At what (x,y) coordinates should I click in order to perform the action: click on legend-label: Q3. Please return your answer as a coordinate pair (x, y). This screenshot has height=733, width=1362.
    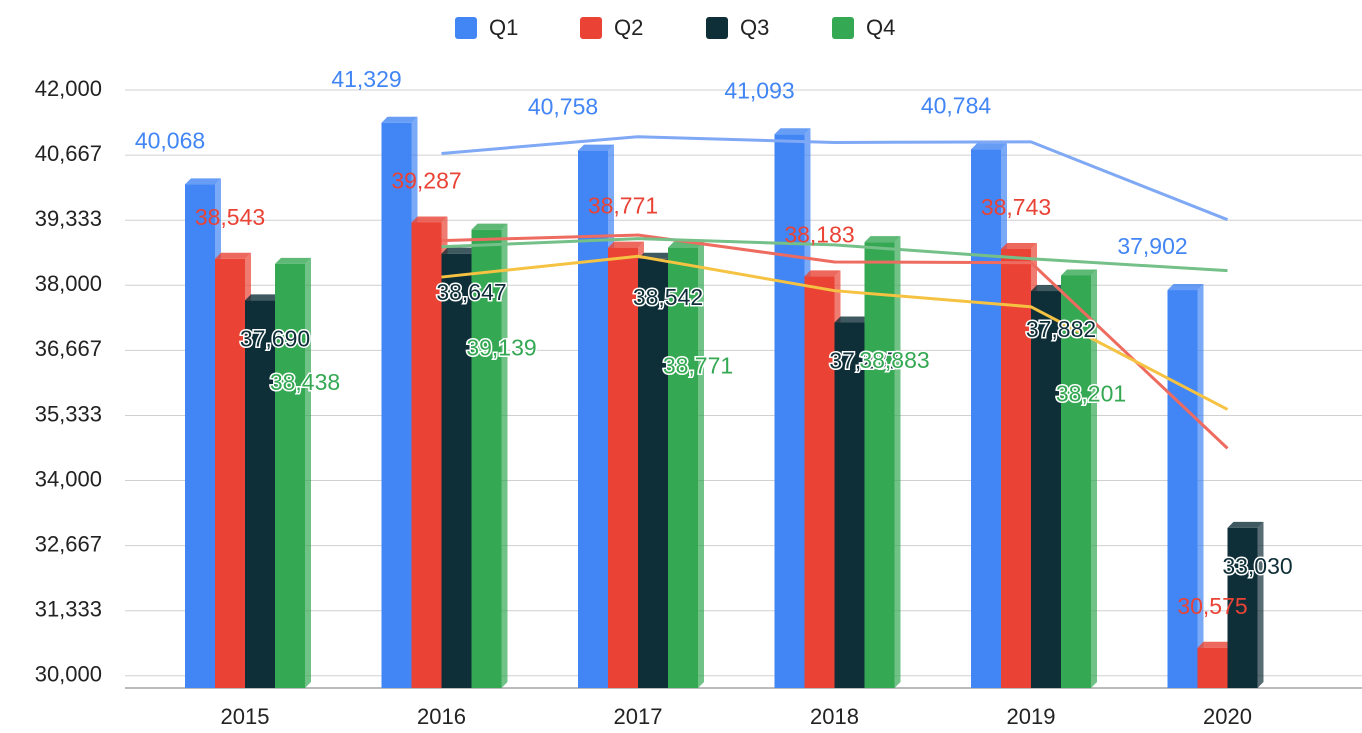
    Looking at the image, I should click on (754, 27).